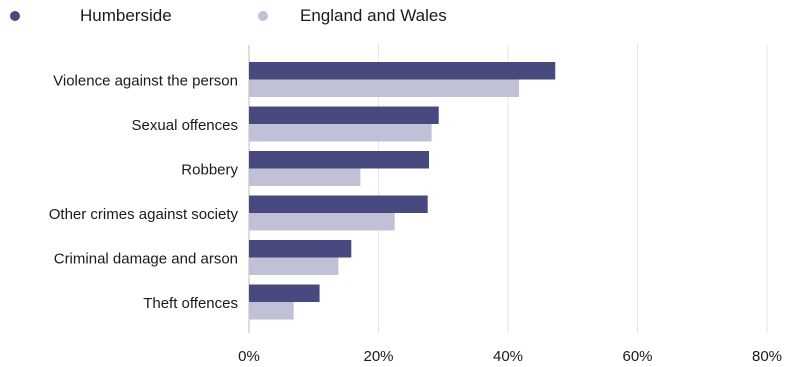 The width and height of the screenshot is (801, 367). Describe the element at coordinates (126, 15) in the screenshot. I see `legend-label-humberside: Humberside` at that location.